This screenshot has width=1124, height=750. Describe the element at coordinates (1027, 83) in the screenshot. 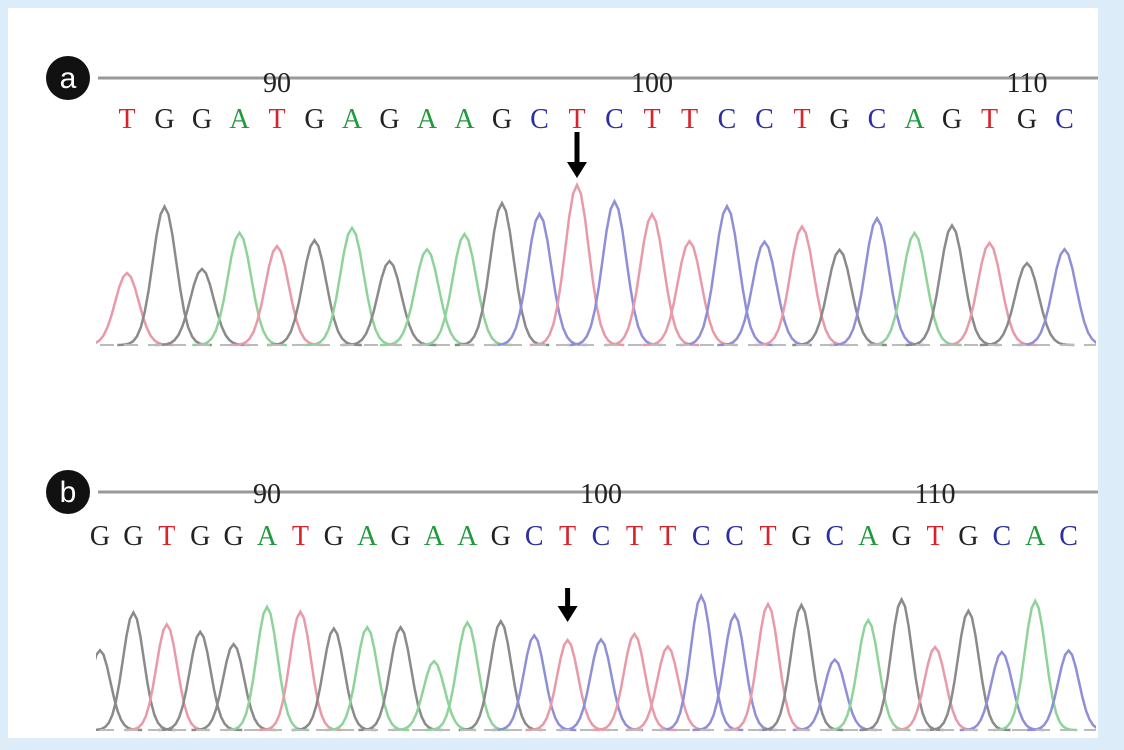

I see `position-number: 110` at that location.